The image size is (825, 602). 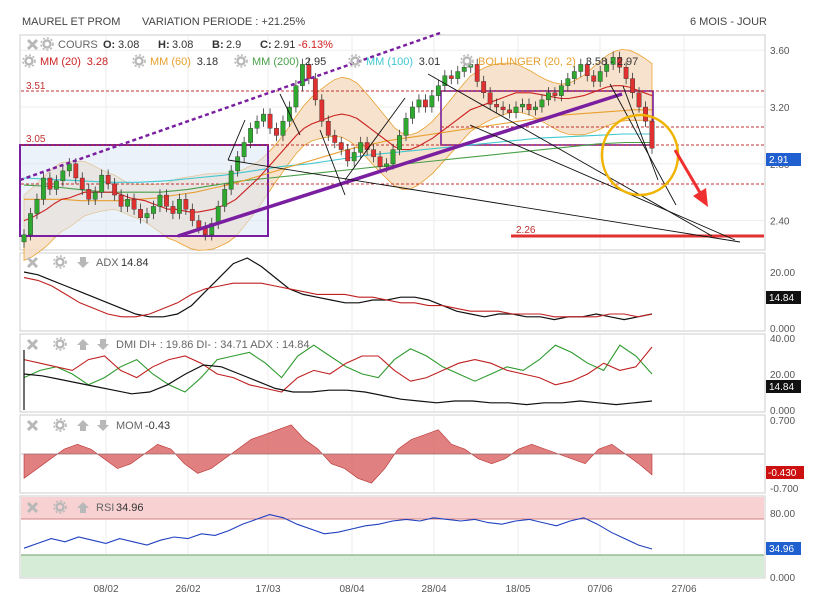 I want to click on y-tick-label: -0.700, so click(x=784, y=489).